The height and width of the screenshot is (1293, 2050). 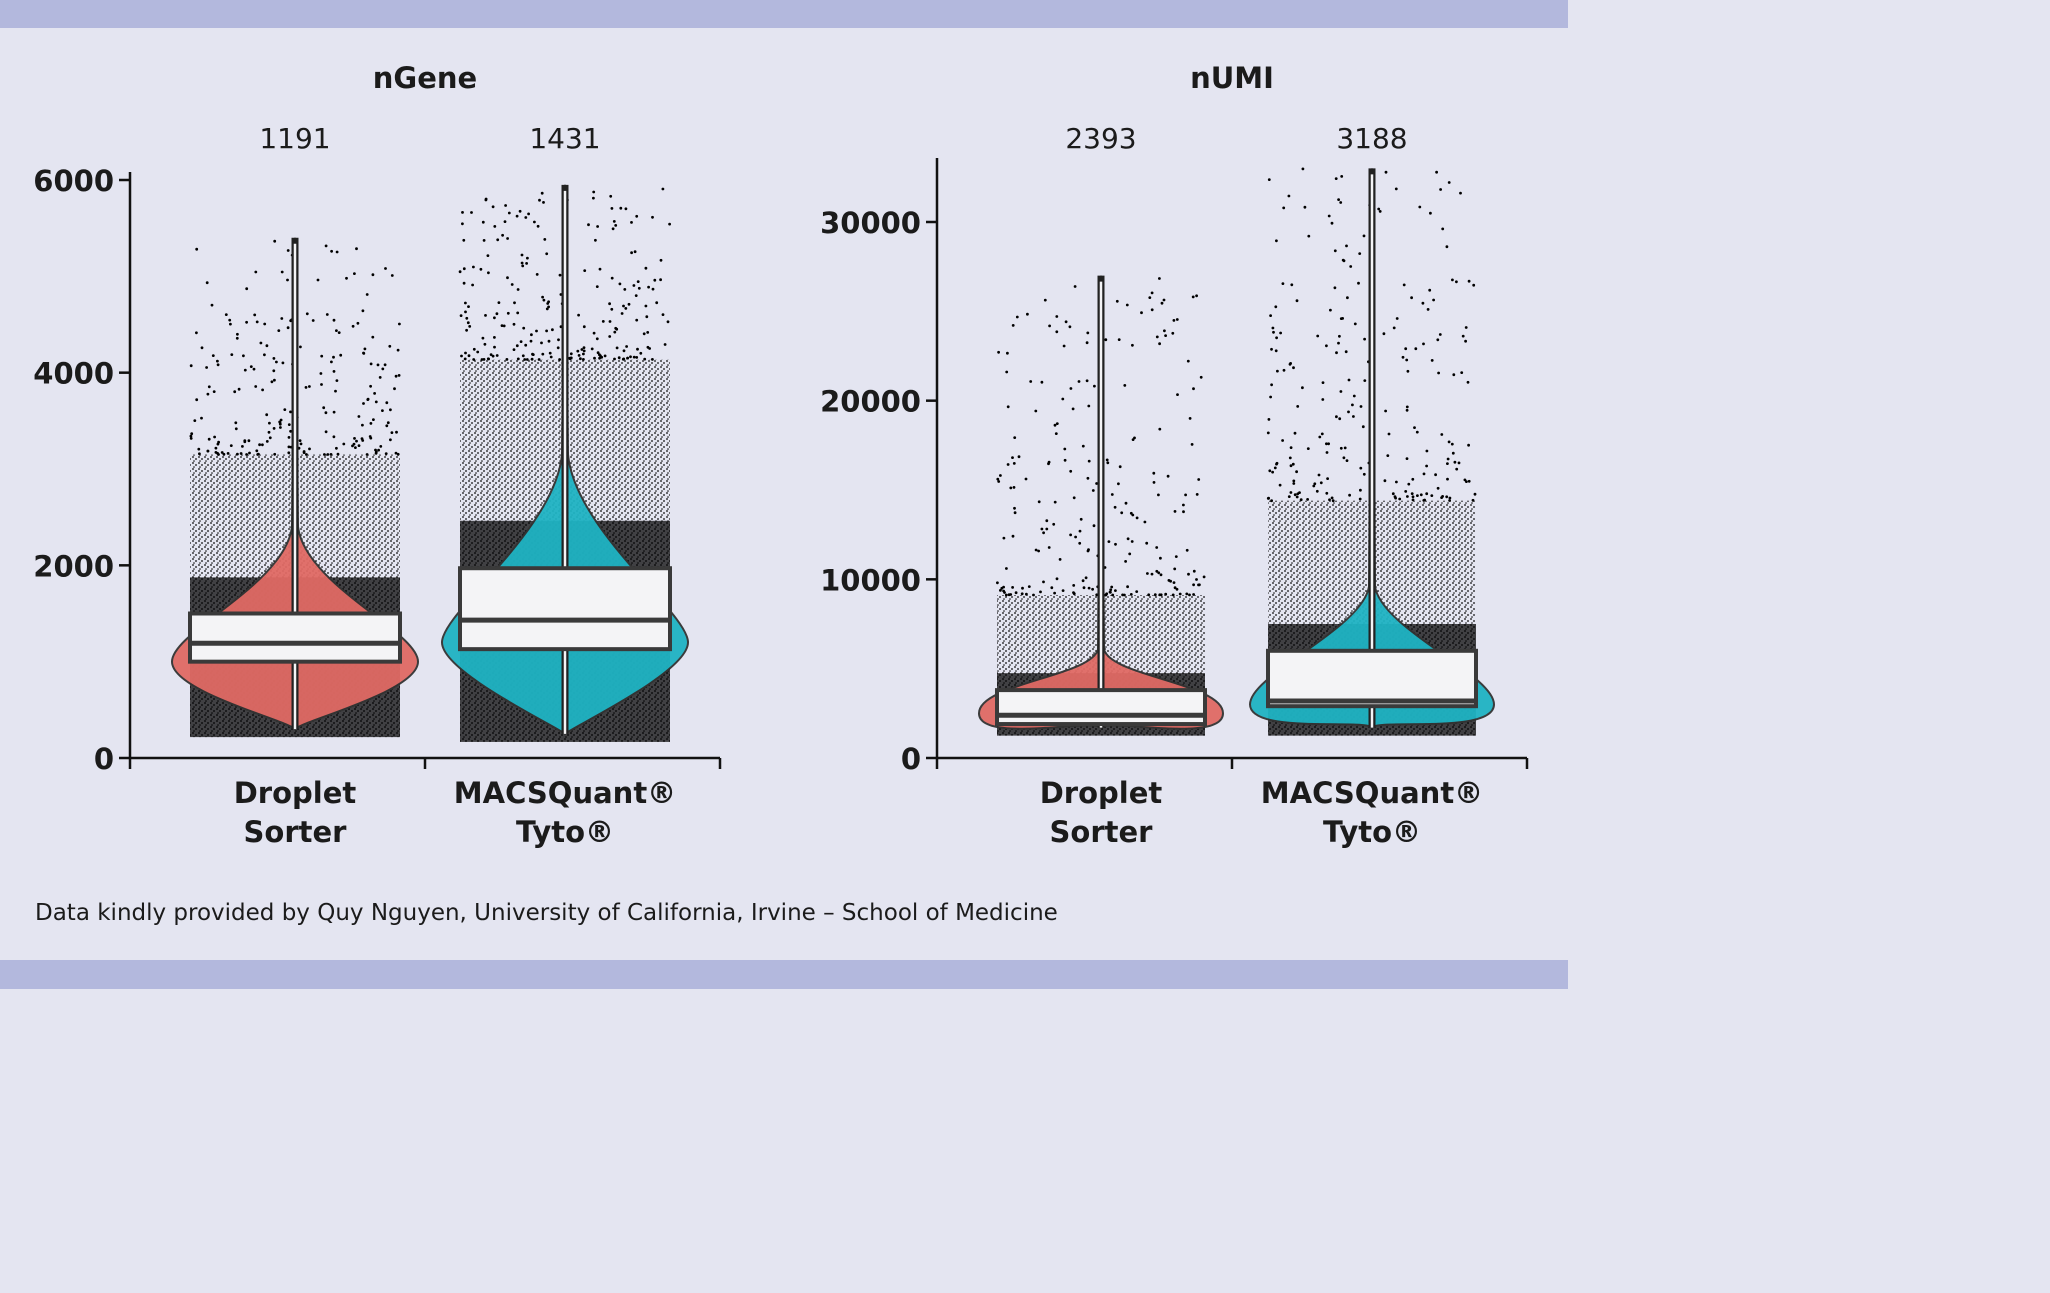 What do you see at coordinates (1236, 451) in the screenshot?
I see `violin-marks` at bounding box center [1236, 451].